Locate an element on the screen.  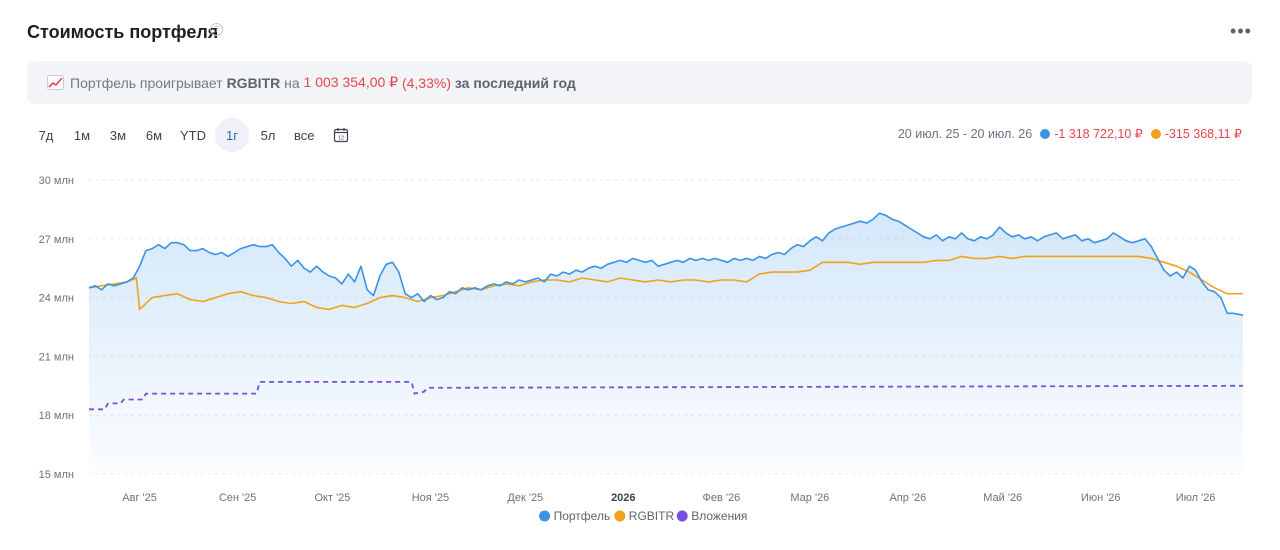
banner-text-na: на is located at coordinates (292, 82).